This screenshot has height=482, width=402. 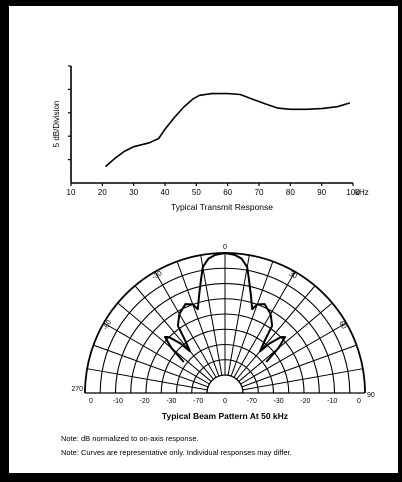 What do you see at coordinates (71, 192) in the screenshot?
I see `x-tick-label: 10` at bounding box center [71, 192].